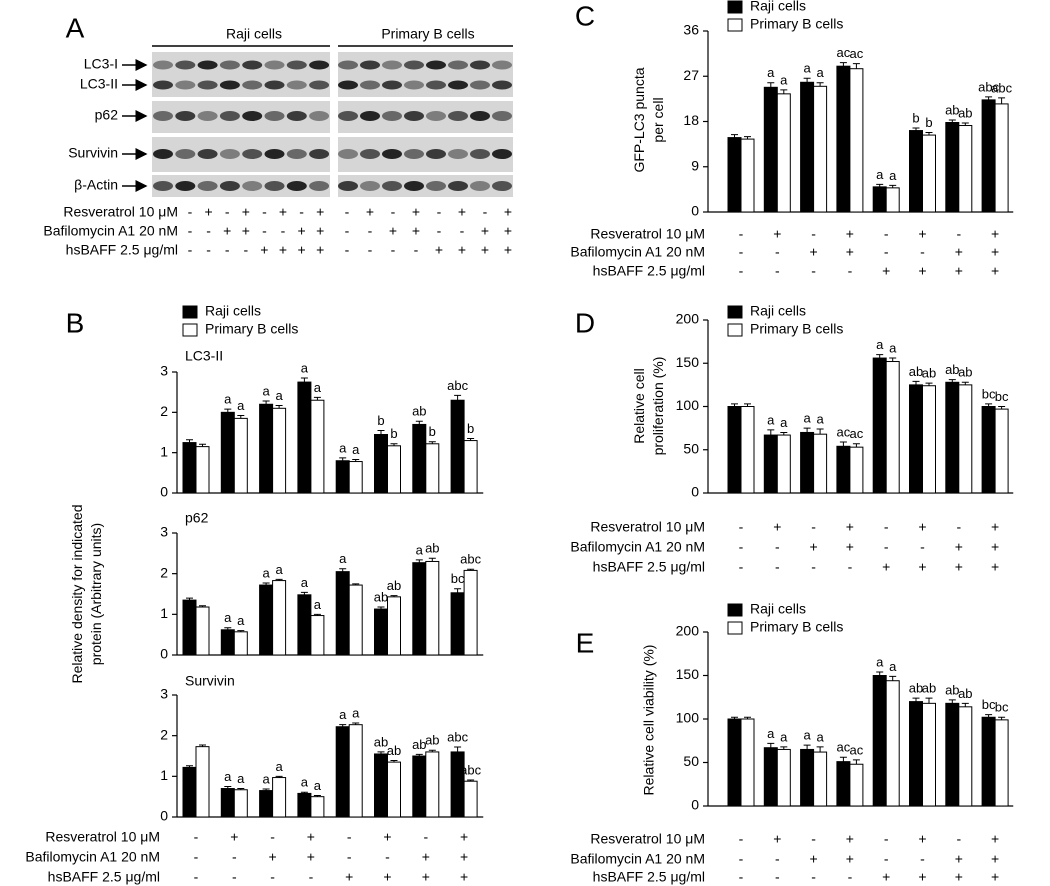  I want to click on y-axis-label: Relative density for indicated, so click(77, 594).